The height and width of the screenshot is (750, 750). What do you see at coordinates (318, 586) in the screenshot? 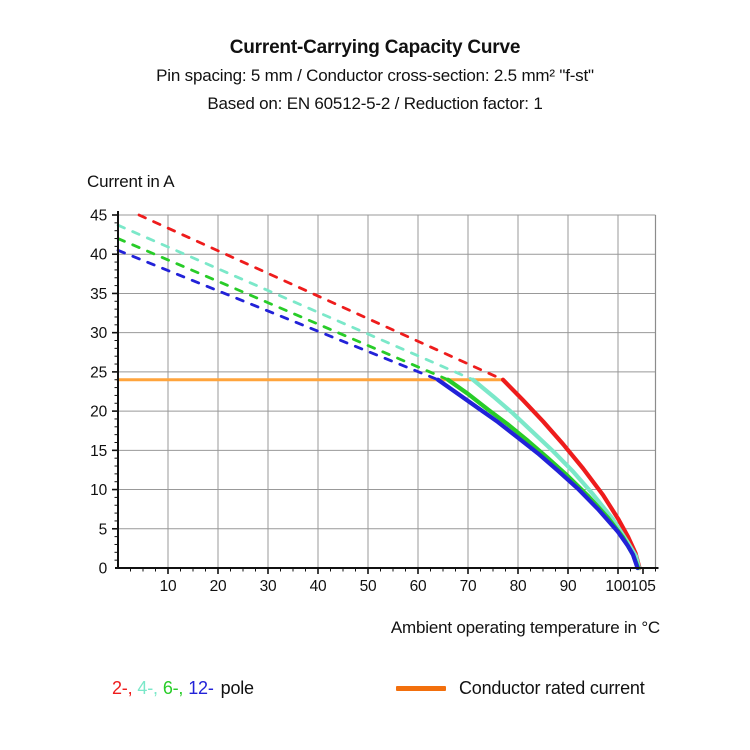
I see `x-tick-label: 40` at bounding box center [318, 586].